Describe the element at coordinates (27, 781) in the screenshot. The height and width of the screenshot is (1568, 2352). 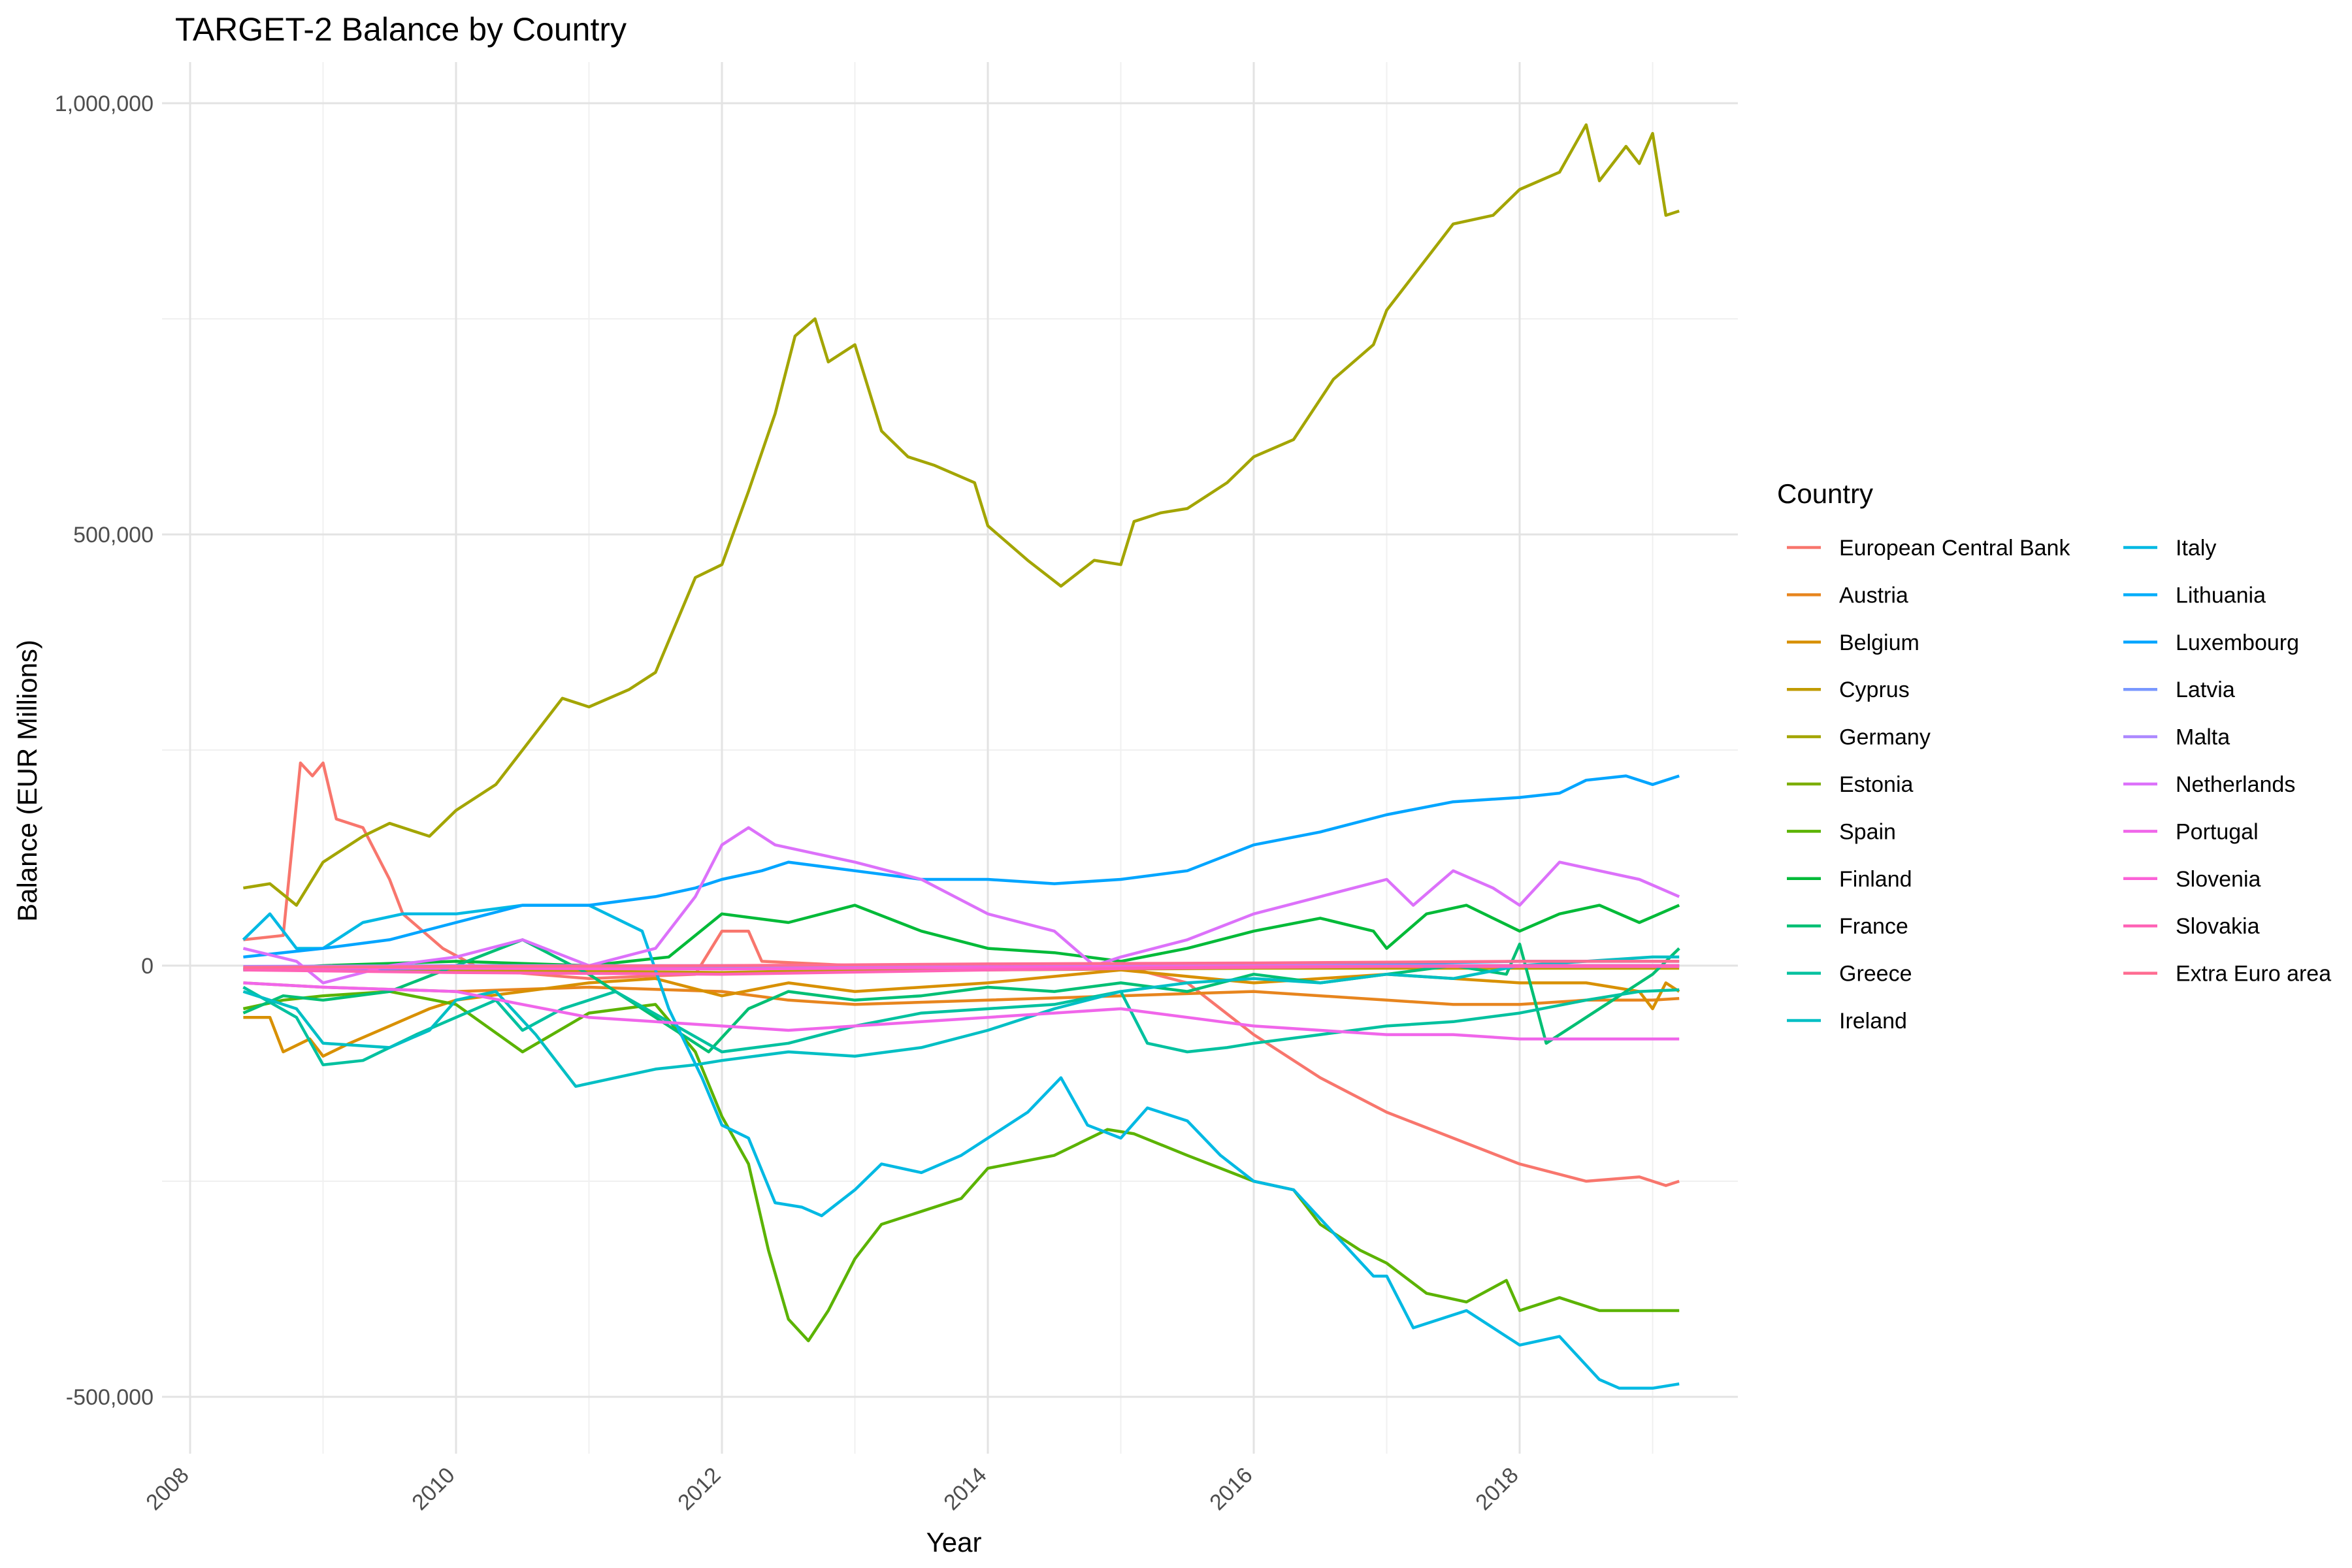
I see `y-axis-title: Balance (EUR Millions)` at that location.